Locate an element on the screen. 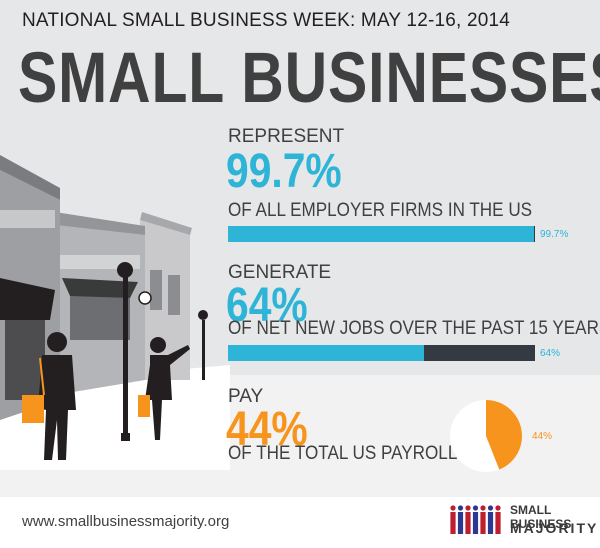  pie-slice is located at coordinates (504, 435).